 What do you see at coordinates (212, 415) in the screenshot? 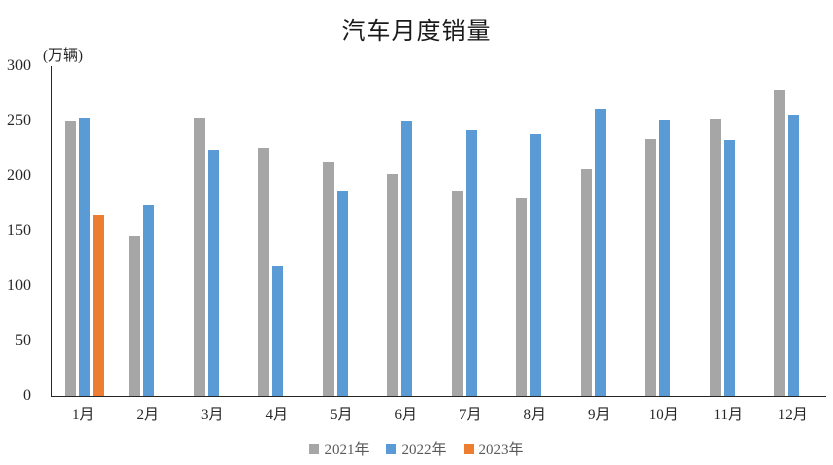
I see `x-axis-label-3月: 3月` at bounding box center [212, 415].